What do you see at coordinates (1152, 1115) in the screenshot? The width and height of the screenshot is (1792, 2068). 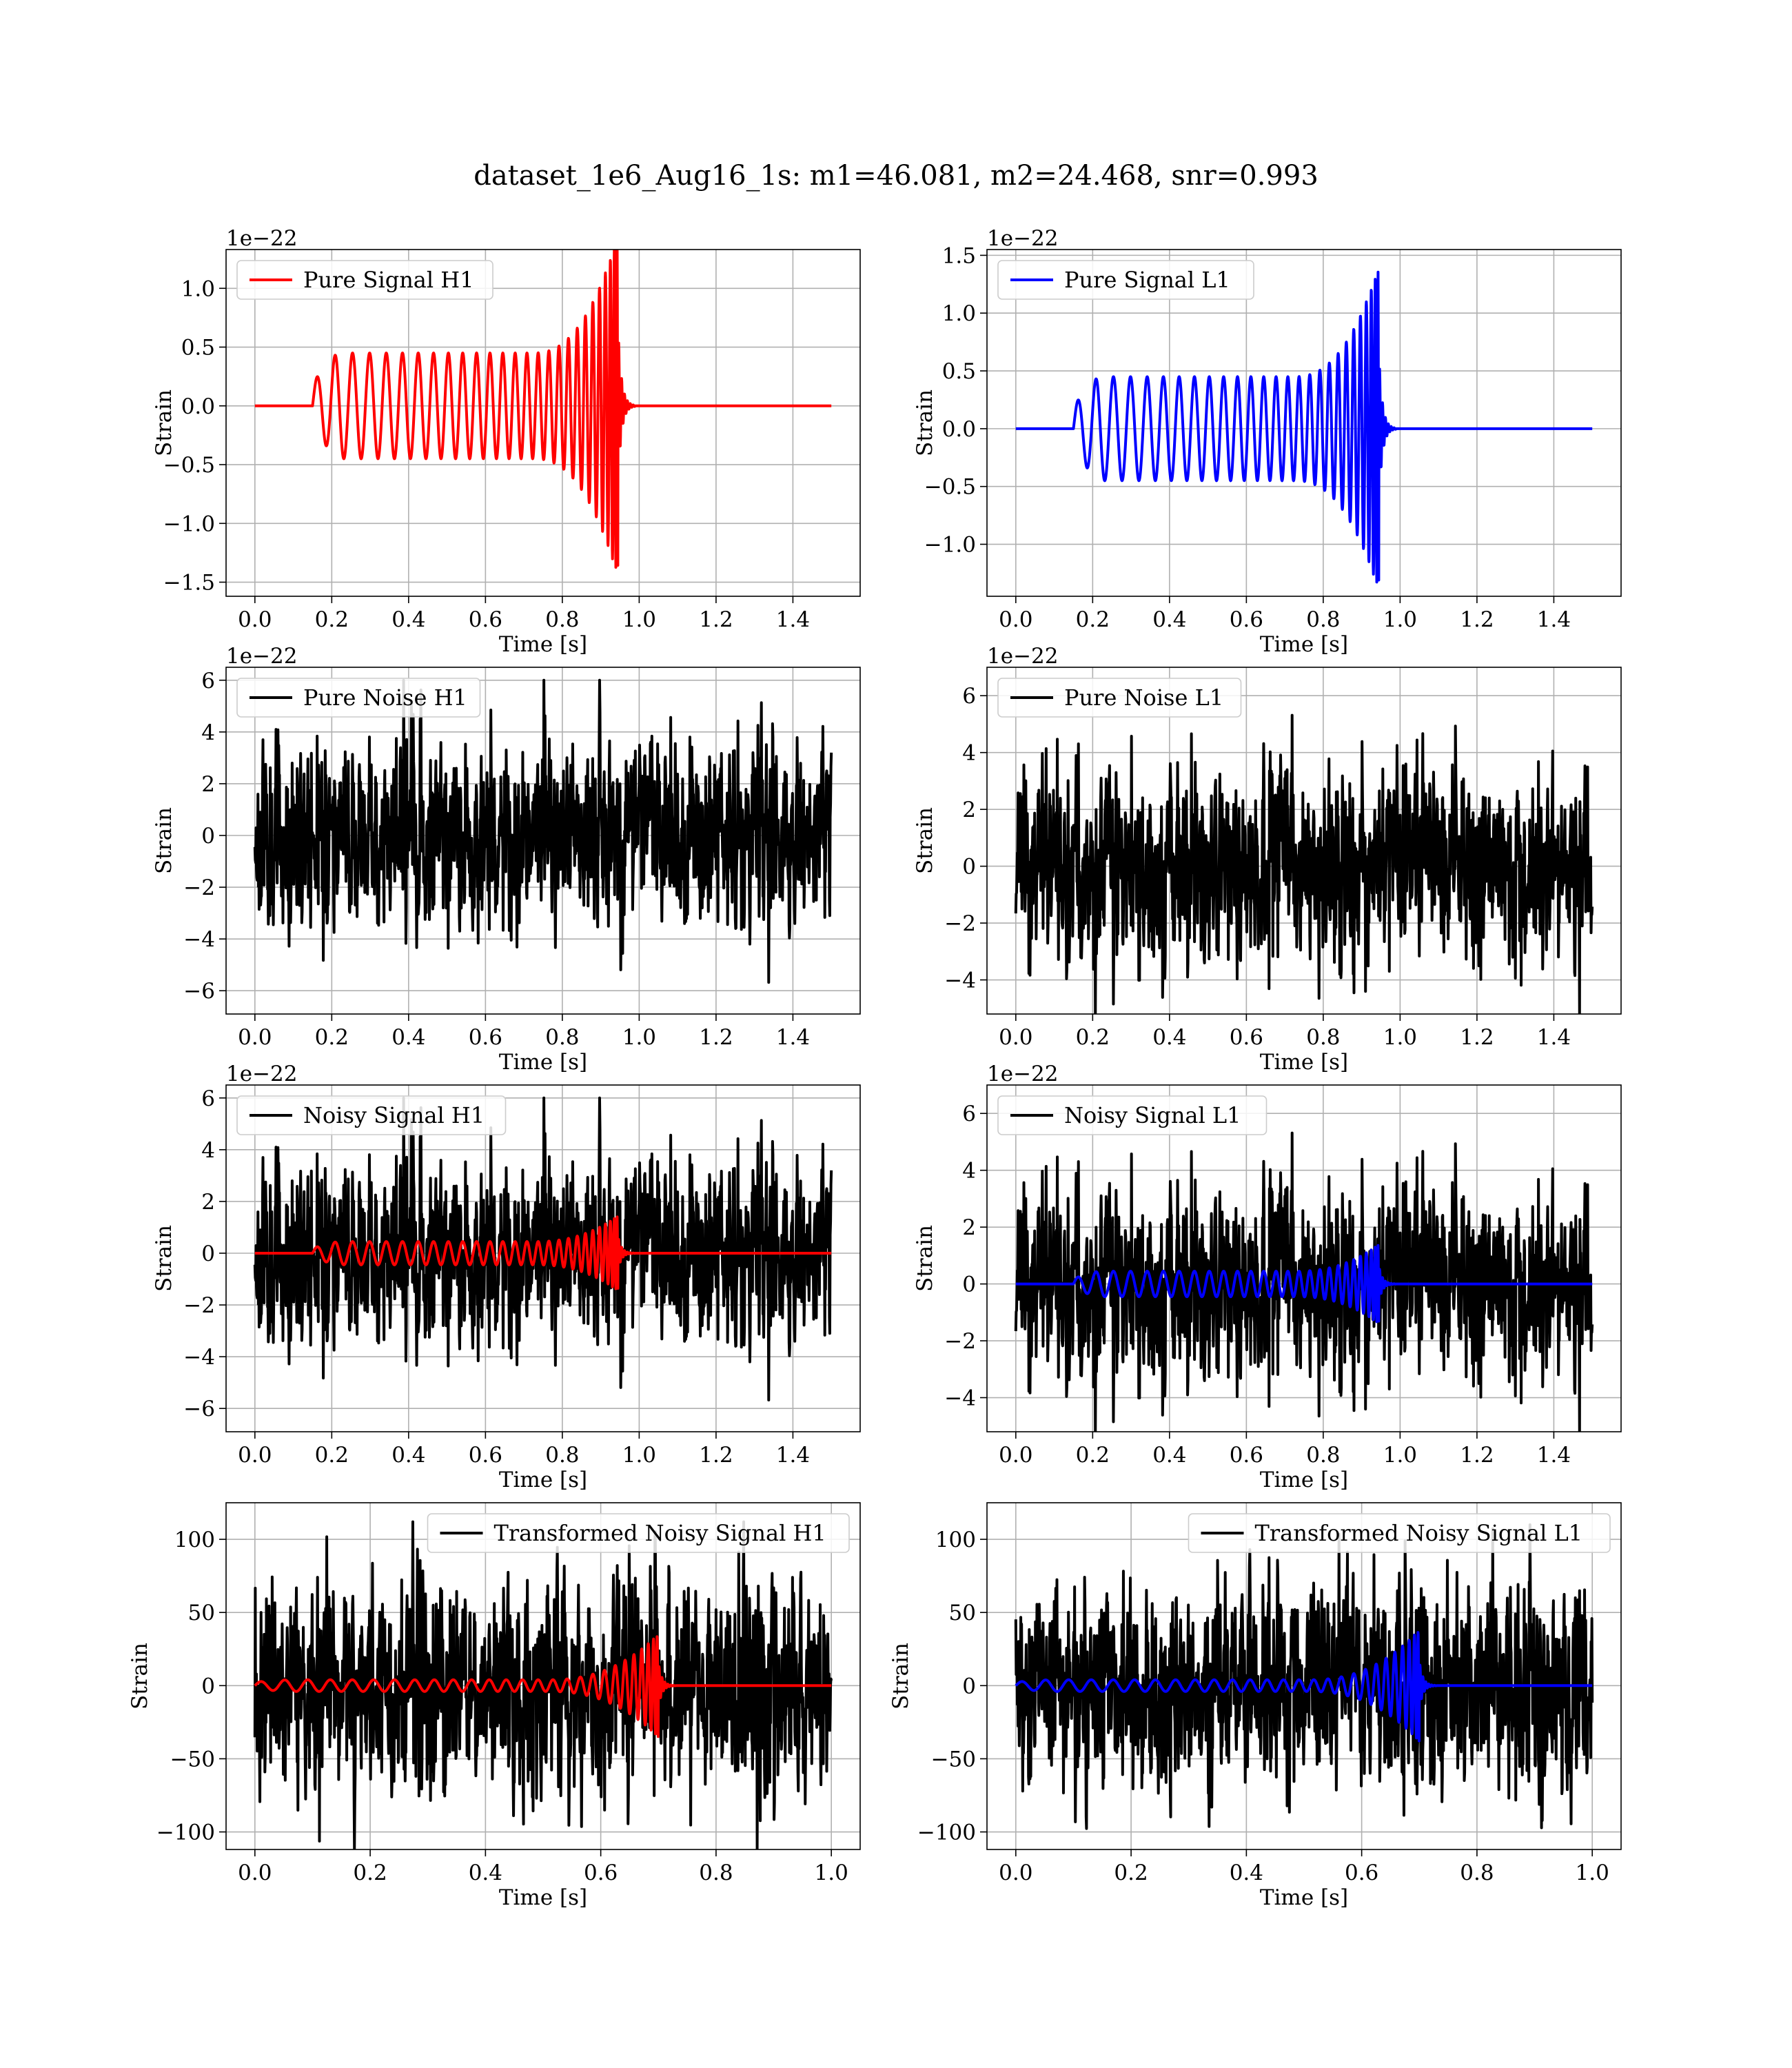 I see `legend-label: Noisy Signal L1` at bounding box center [1152, 1115].